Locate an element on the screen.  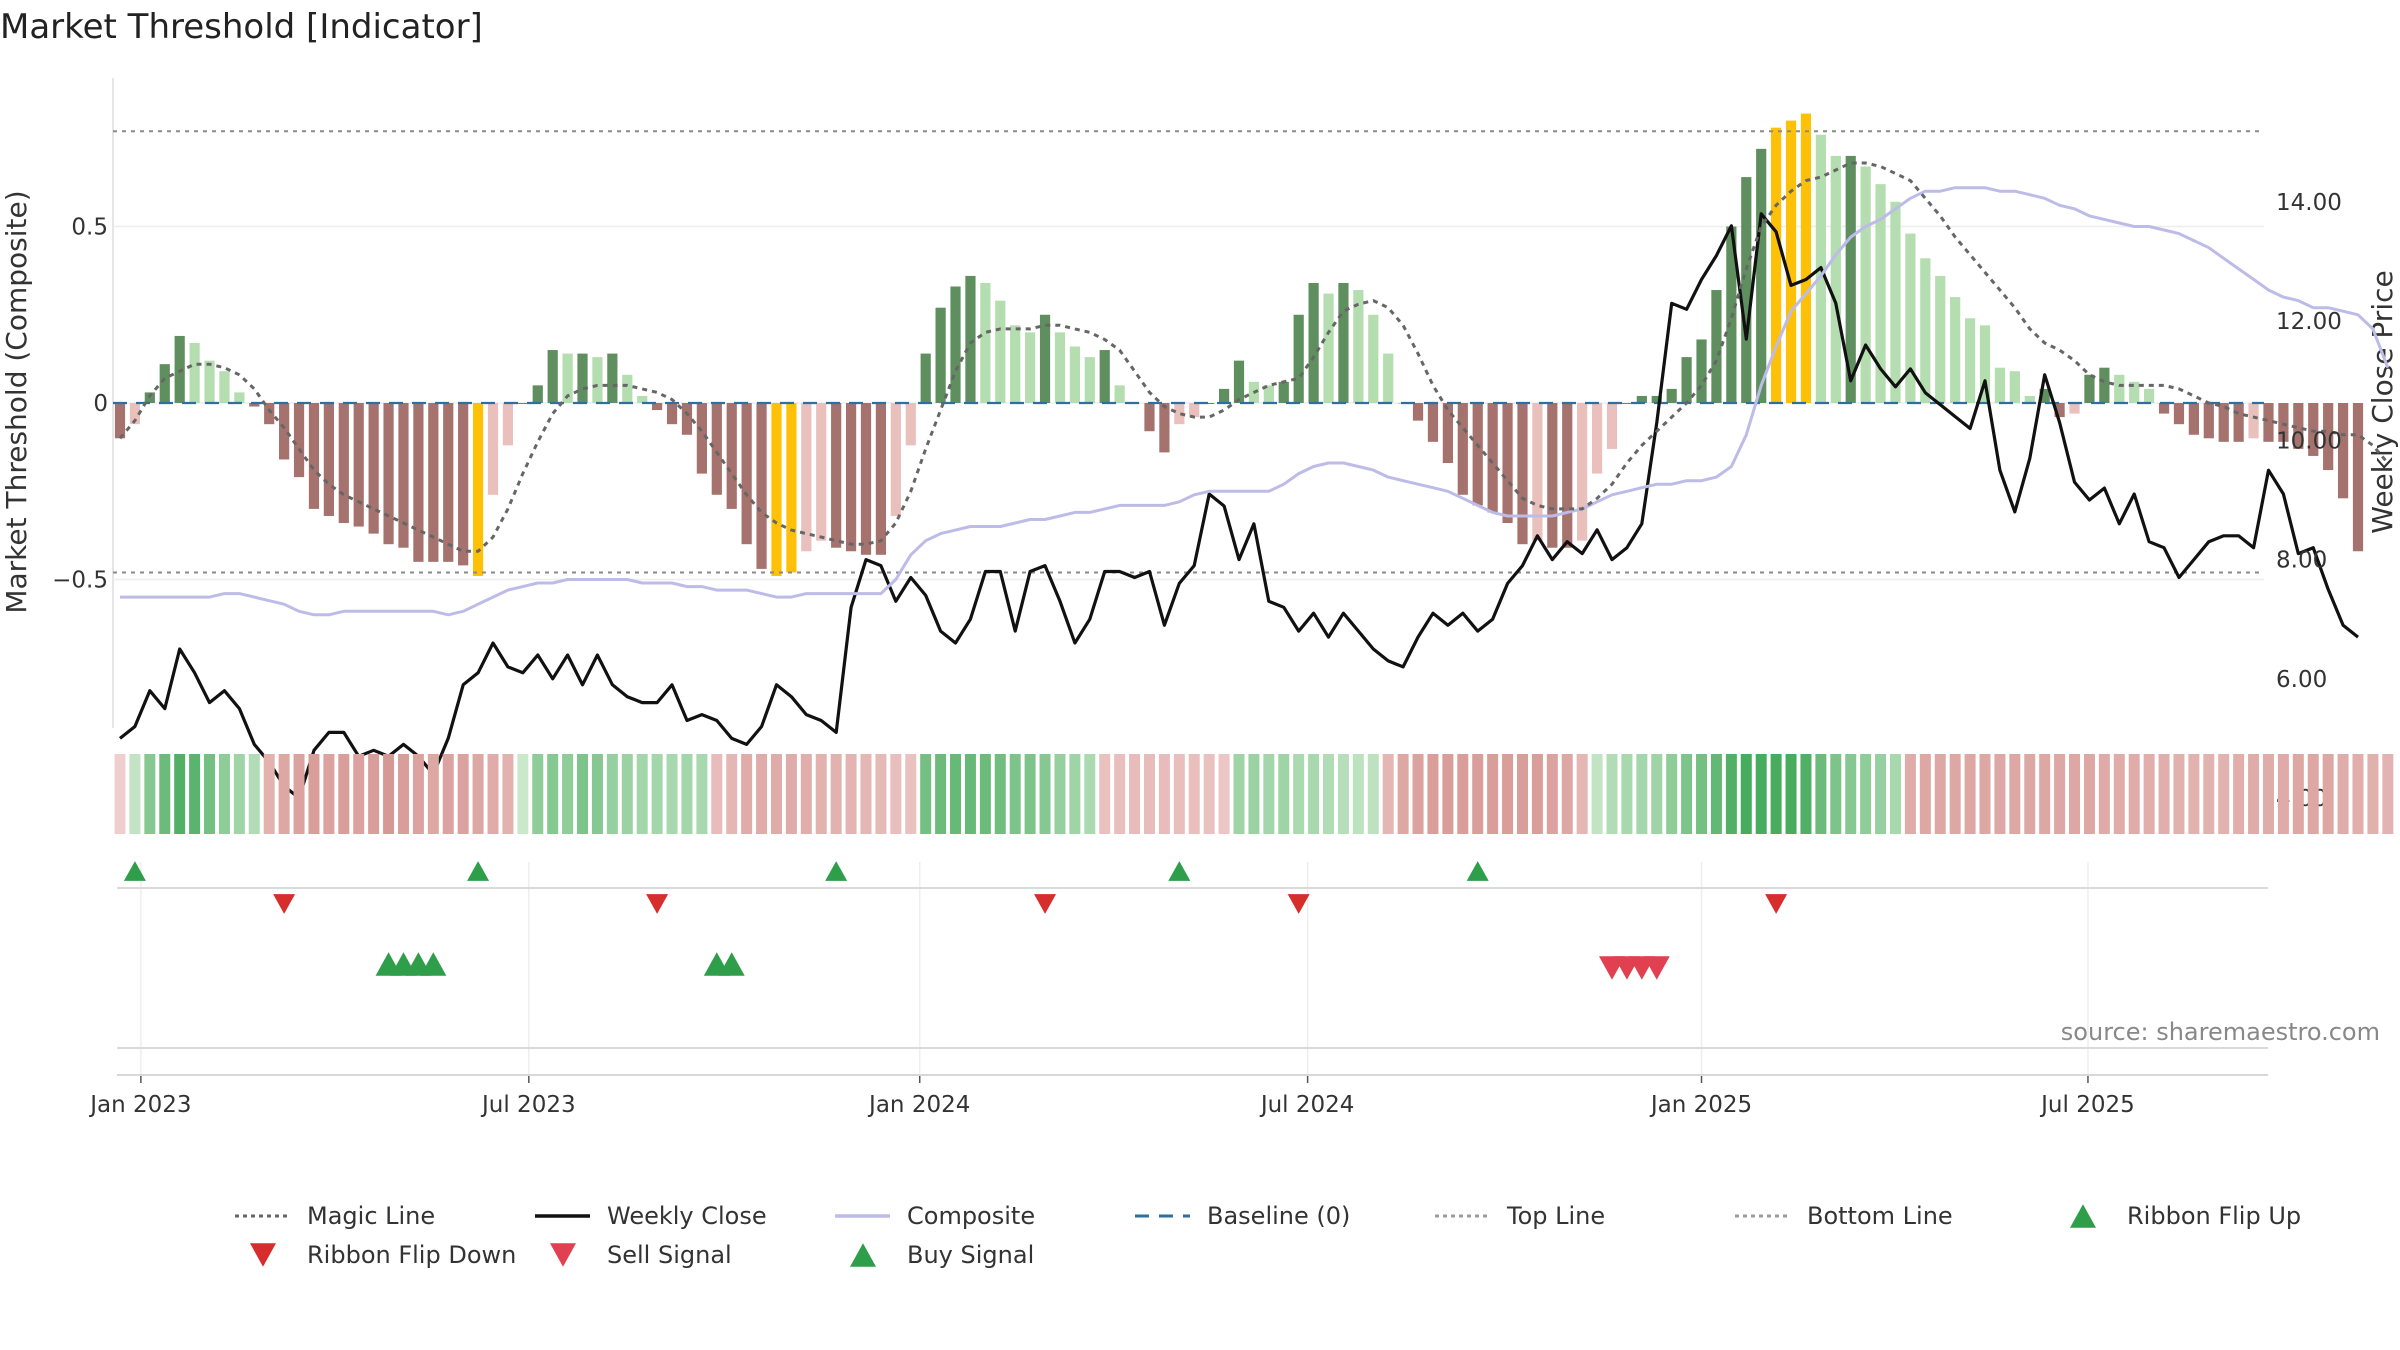
legend-item: Ribbon Flip Down is located at coordinates (383, 1255).